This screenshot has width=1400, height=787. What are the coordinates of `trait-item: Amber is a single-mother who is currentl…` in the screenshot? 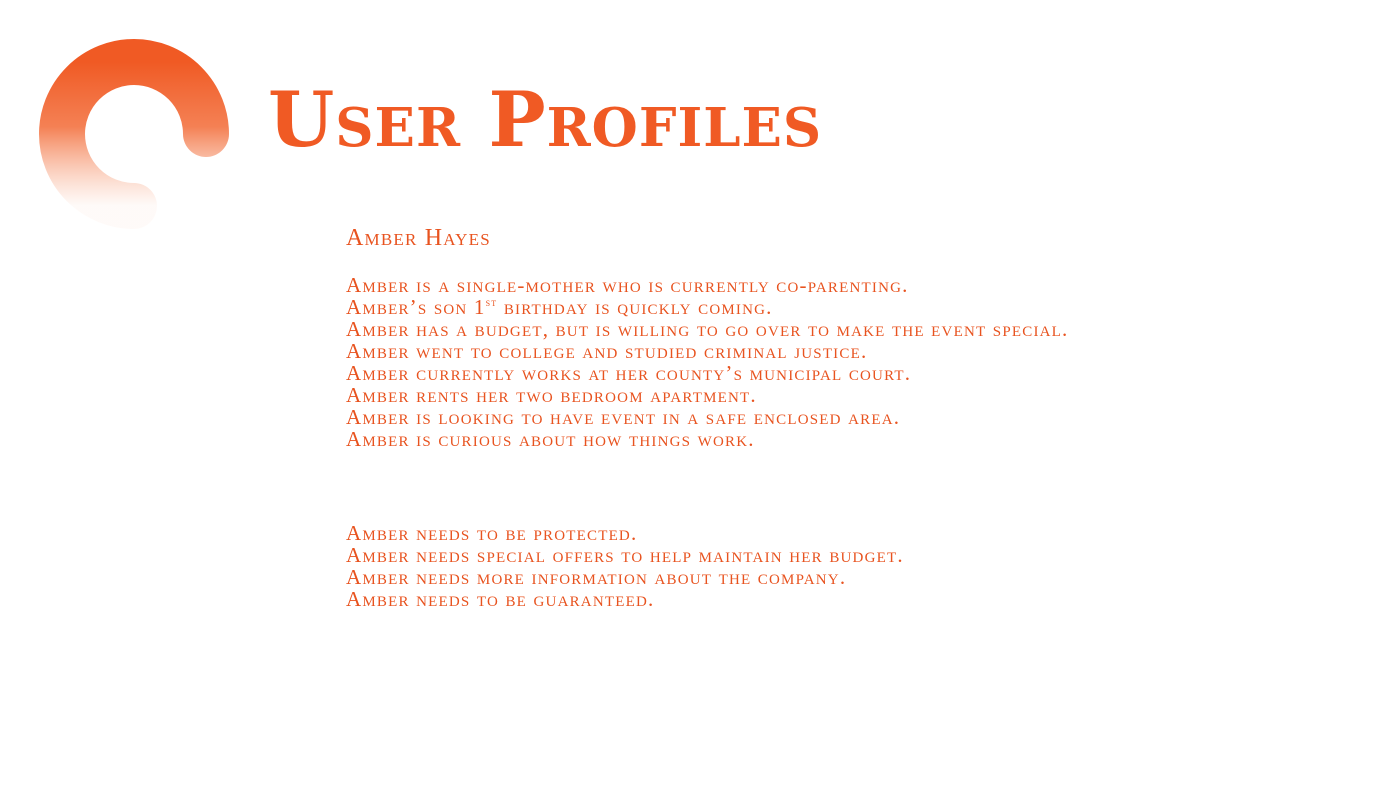 It's located at (627, 285).